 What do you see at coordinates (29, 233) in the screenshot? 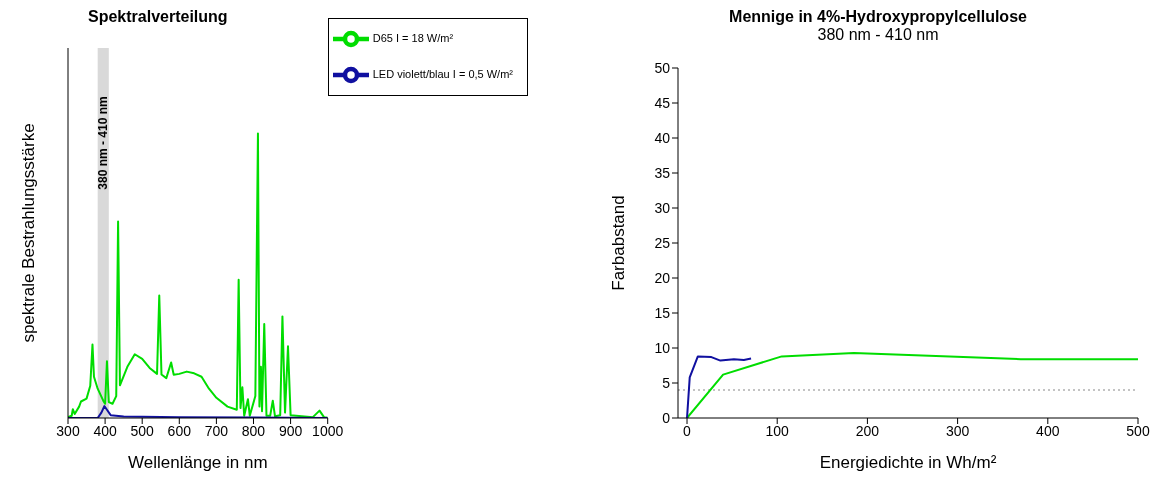
I see `y-axis-title: spektrale Bestrahlungsstärke` at bounding box center [29, 233].